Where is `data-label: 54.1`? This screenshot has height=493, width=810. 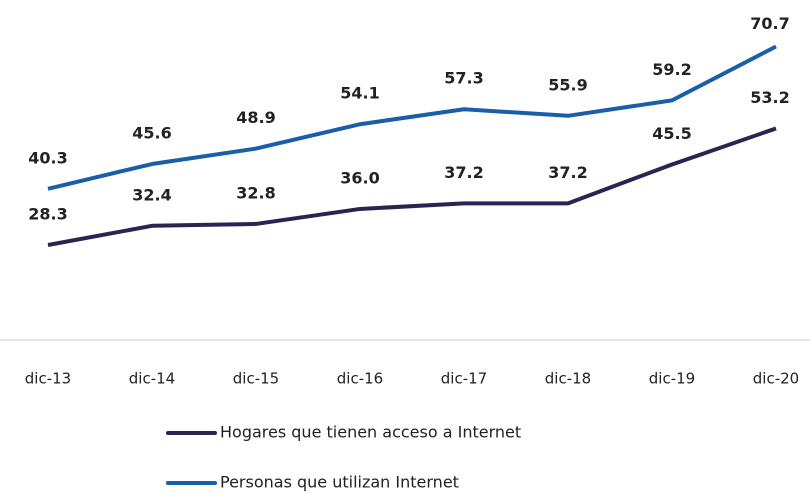 data-label: 54.1 is located at coordinates (359, 93).